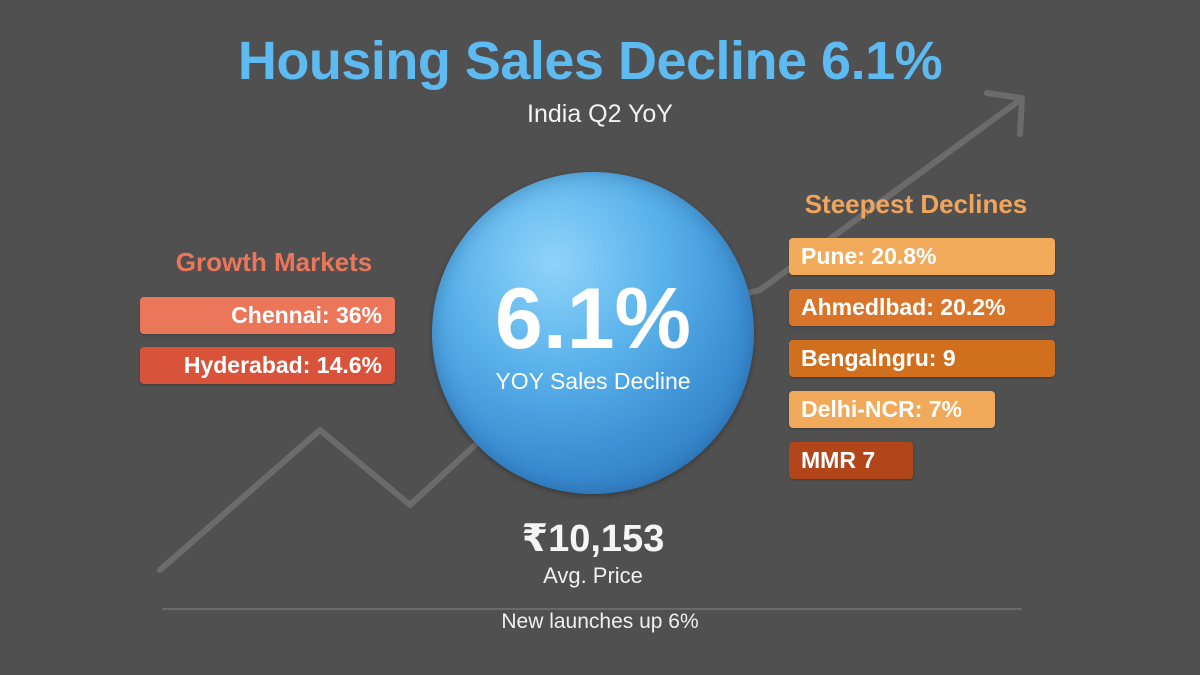 The width and height of the screenshot is (1200, 675). I want to click on decline-item: Bengalngru: 9, so click(922, 358).